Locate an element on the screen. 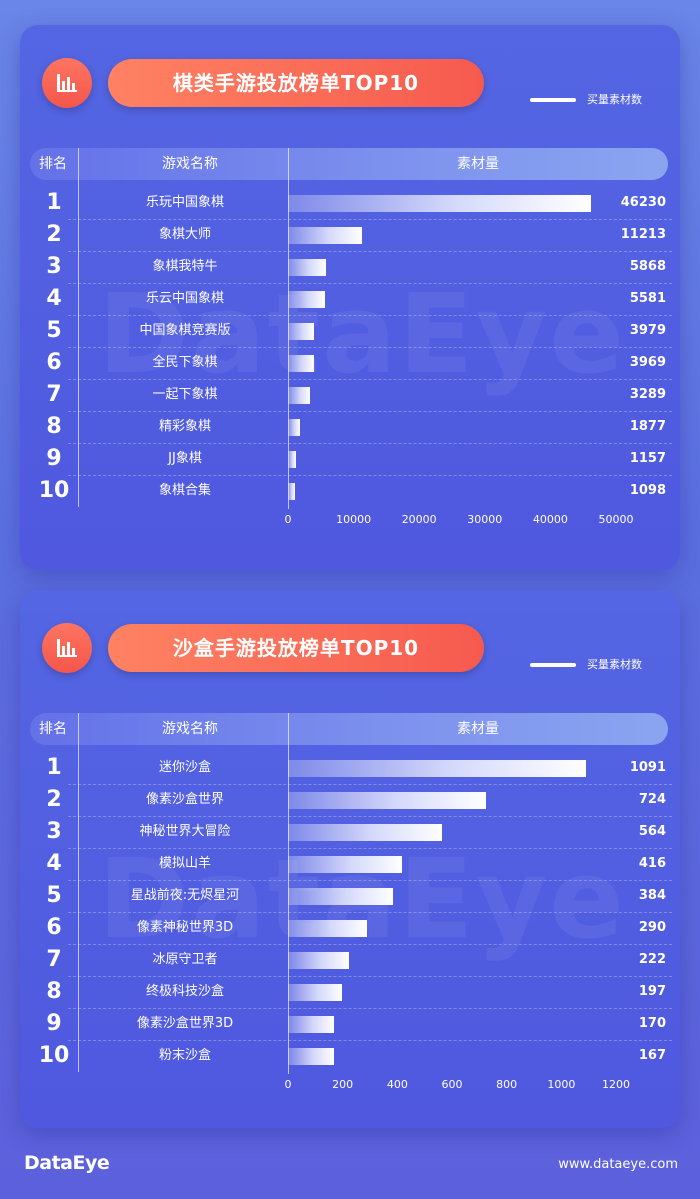 The width and height of the screenshot is (700, 1199). data-label: 197 is located at coordinates (652, 991).